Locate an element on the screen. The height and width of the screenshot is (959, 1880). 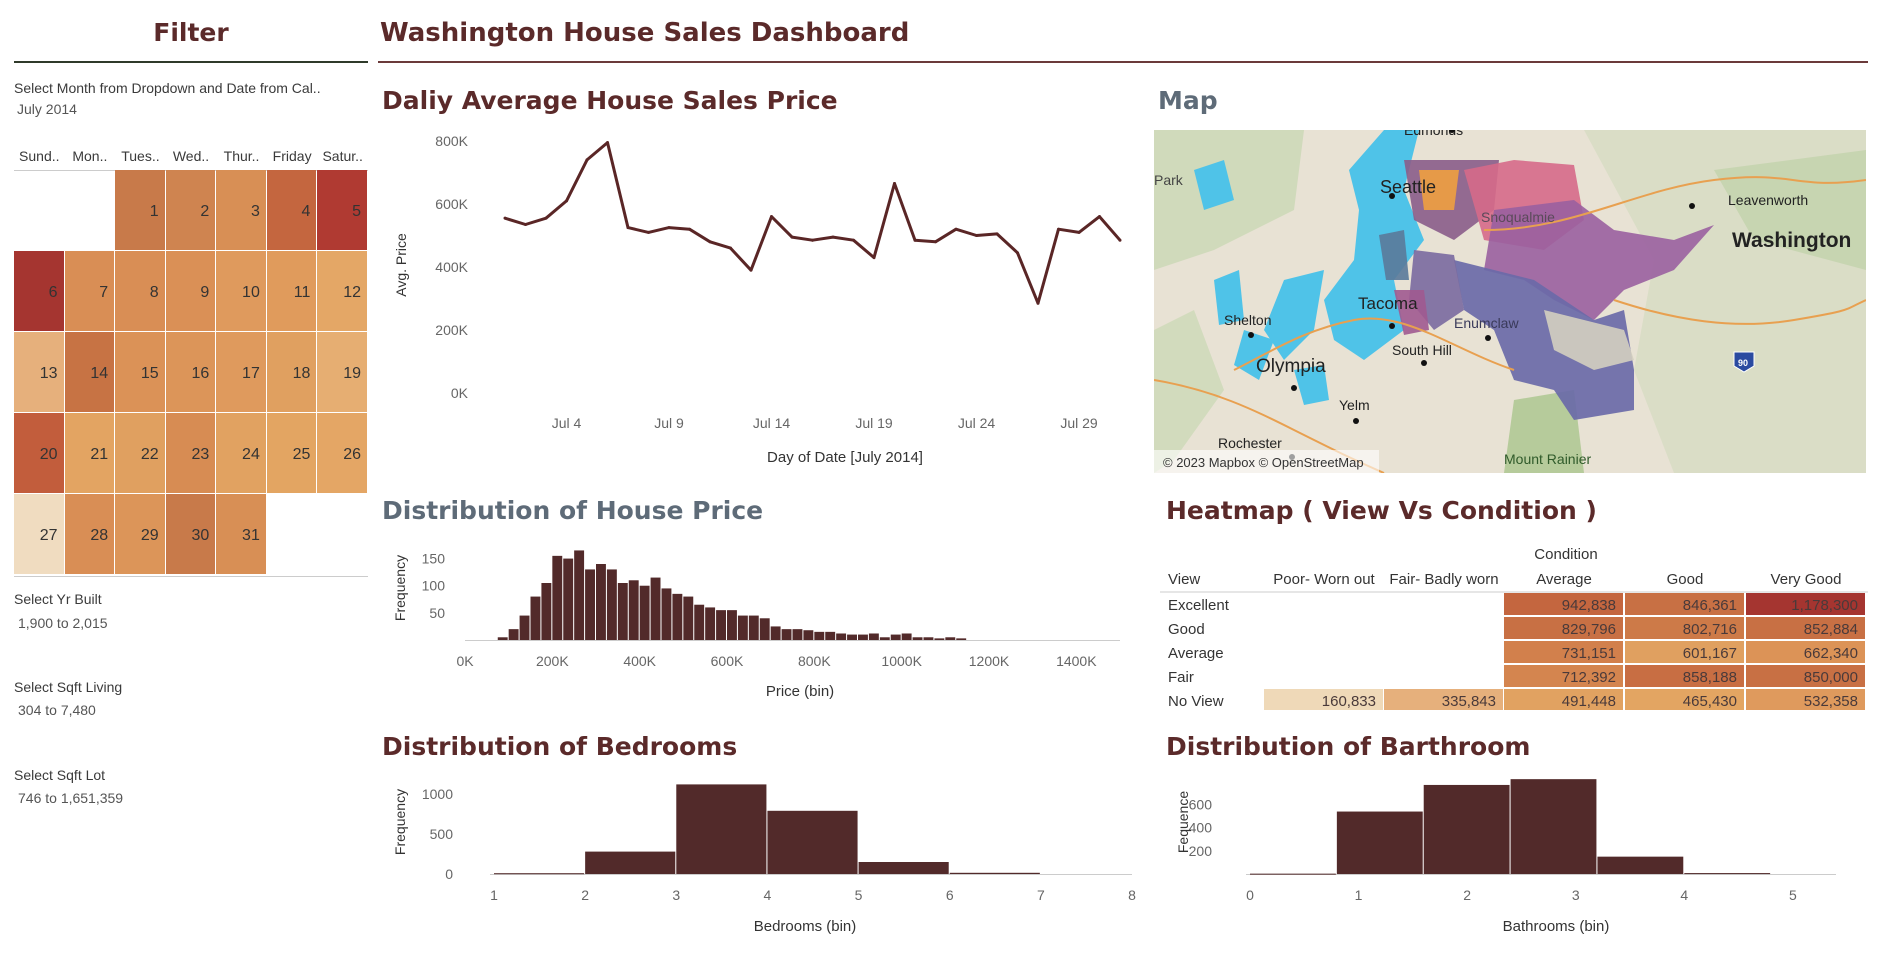
calendar-day-25: 25 is located at coordinates (291, 453).